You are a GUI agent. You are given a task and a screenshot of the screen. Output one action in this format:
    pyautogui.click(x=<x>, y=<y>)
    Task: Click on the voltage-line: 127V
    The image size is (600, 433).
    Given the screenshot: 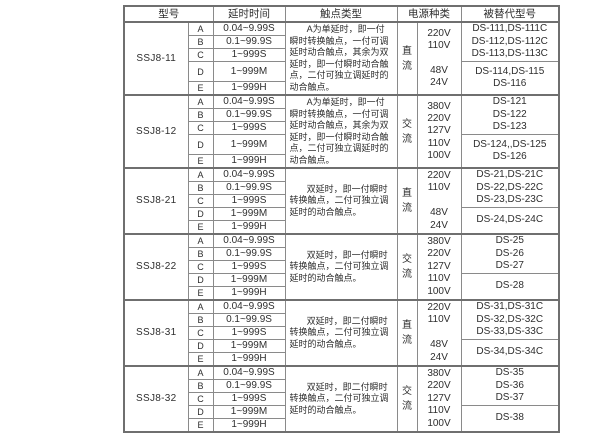 What is the action you would take?
    pyautogui.click(x=439, y=398)
    